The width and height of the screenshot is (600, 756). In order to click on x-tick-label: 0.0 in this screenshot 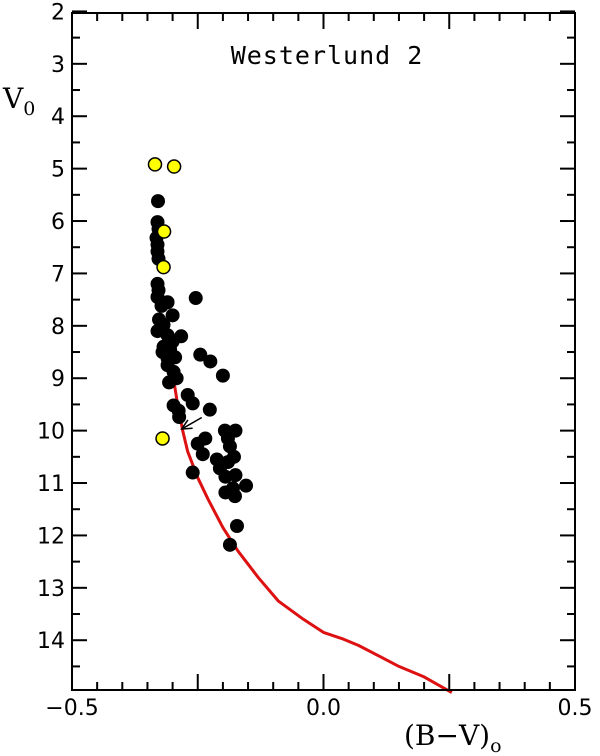, I will do `click(323, 708)`.